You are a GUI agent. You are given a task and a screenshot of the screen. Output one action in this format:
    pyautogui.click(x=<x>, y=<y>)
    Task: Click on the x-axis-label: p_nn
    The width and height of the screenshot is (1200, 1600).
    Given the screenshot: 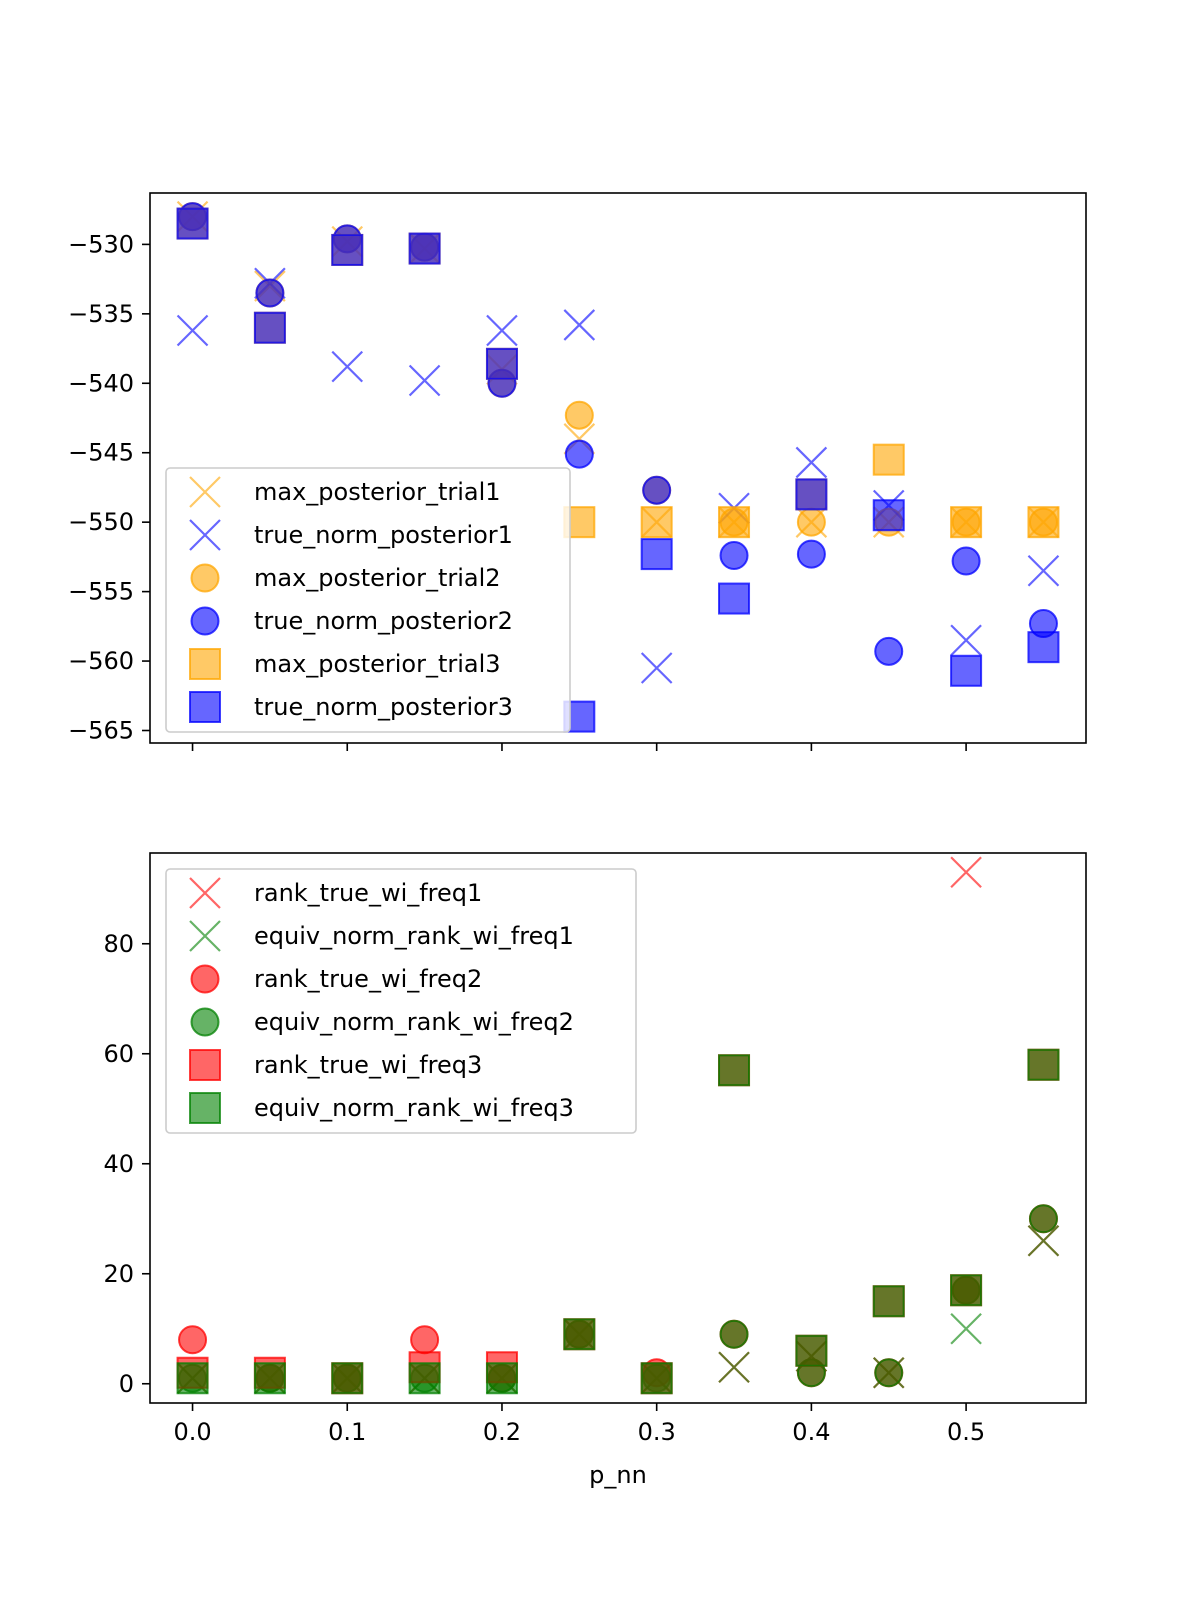 What is the action you would take?
    pyautogui.click(x=618, y=1475)
    